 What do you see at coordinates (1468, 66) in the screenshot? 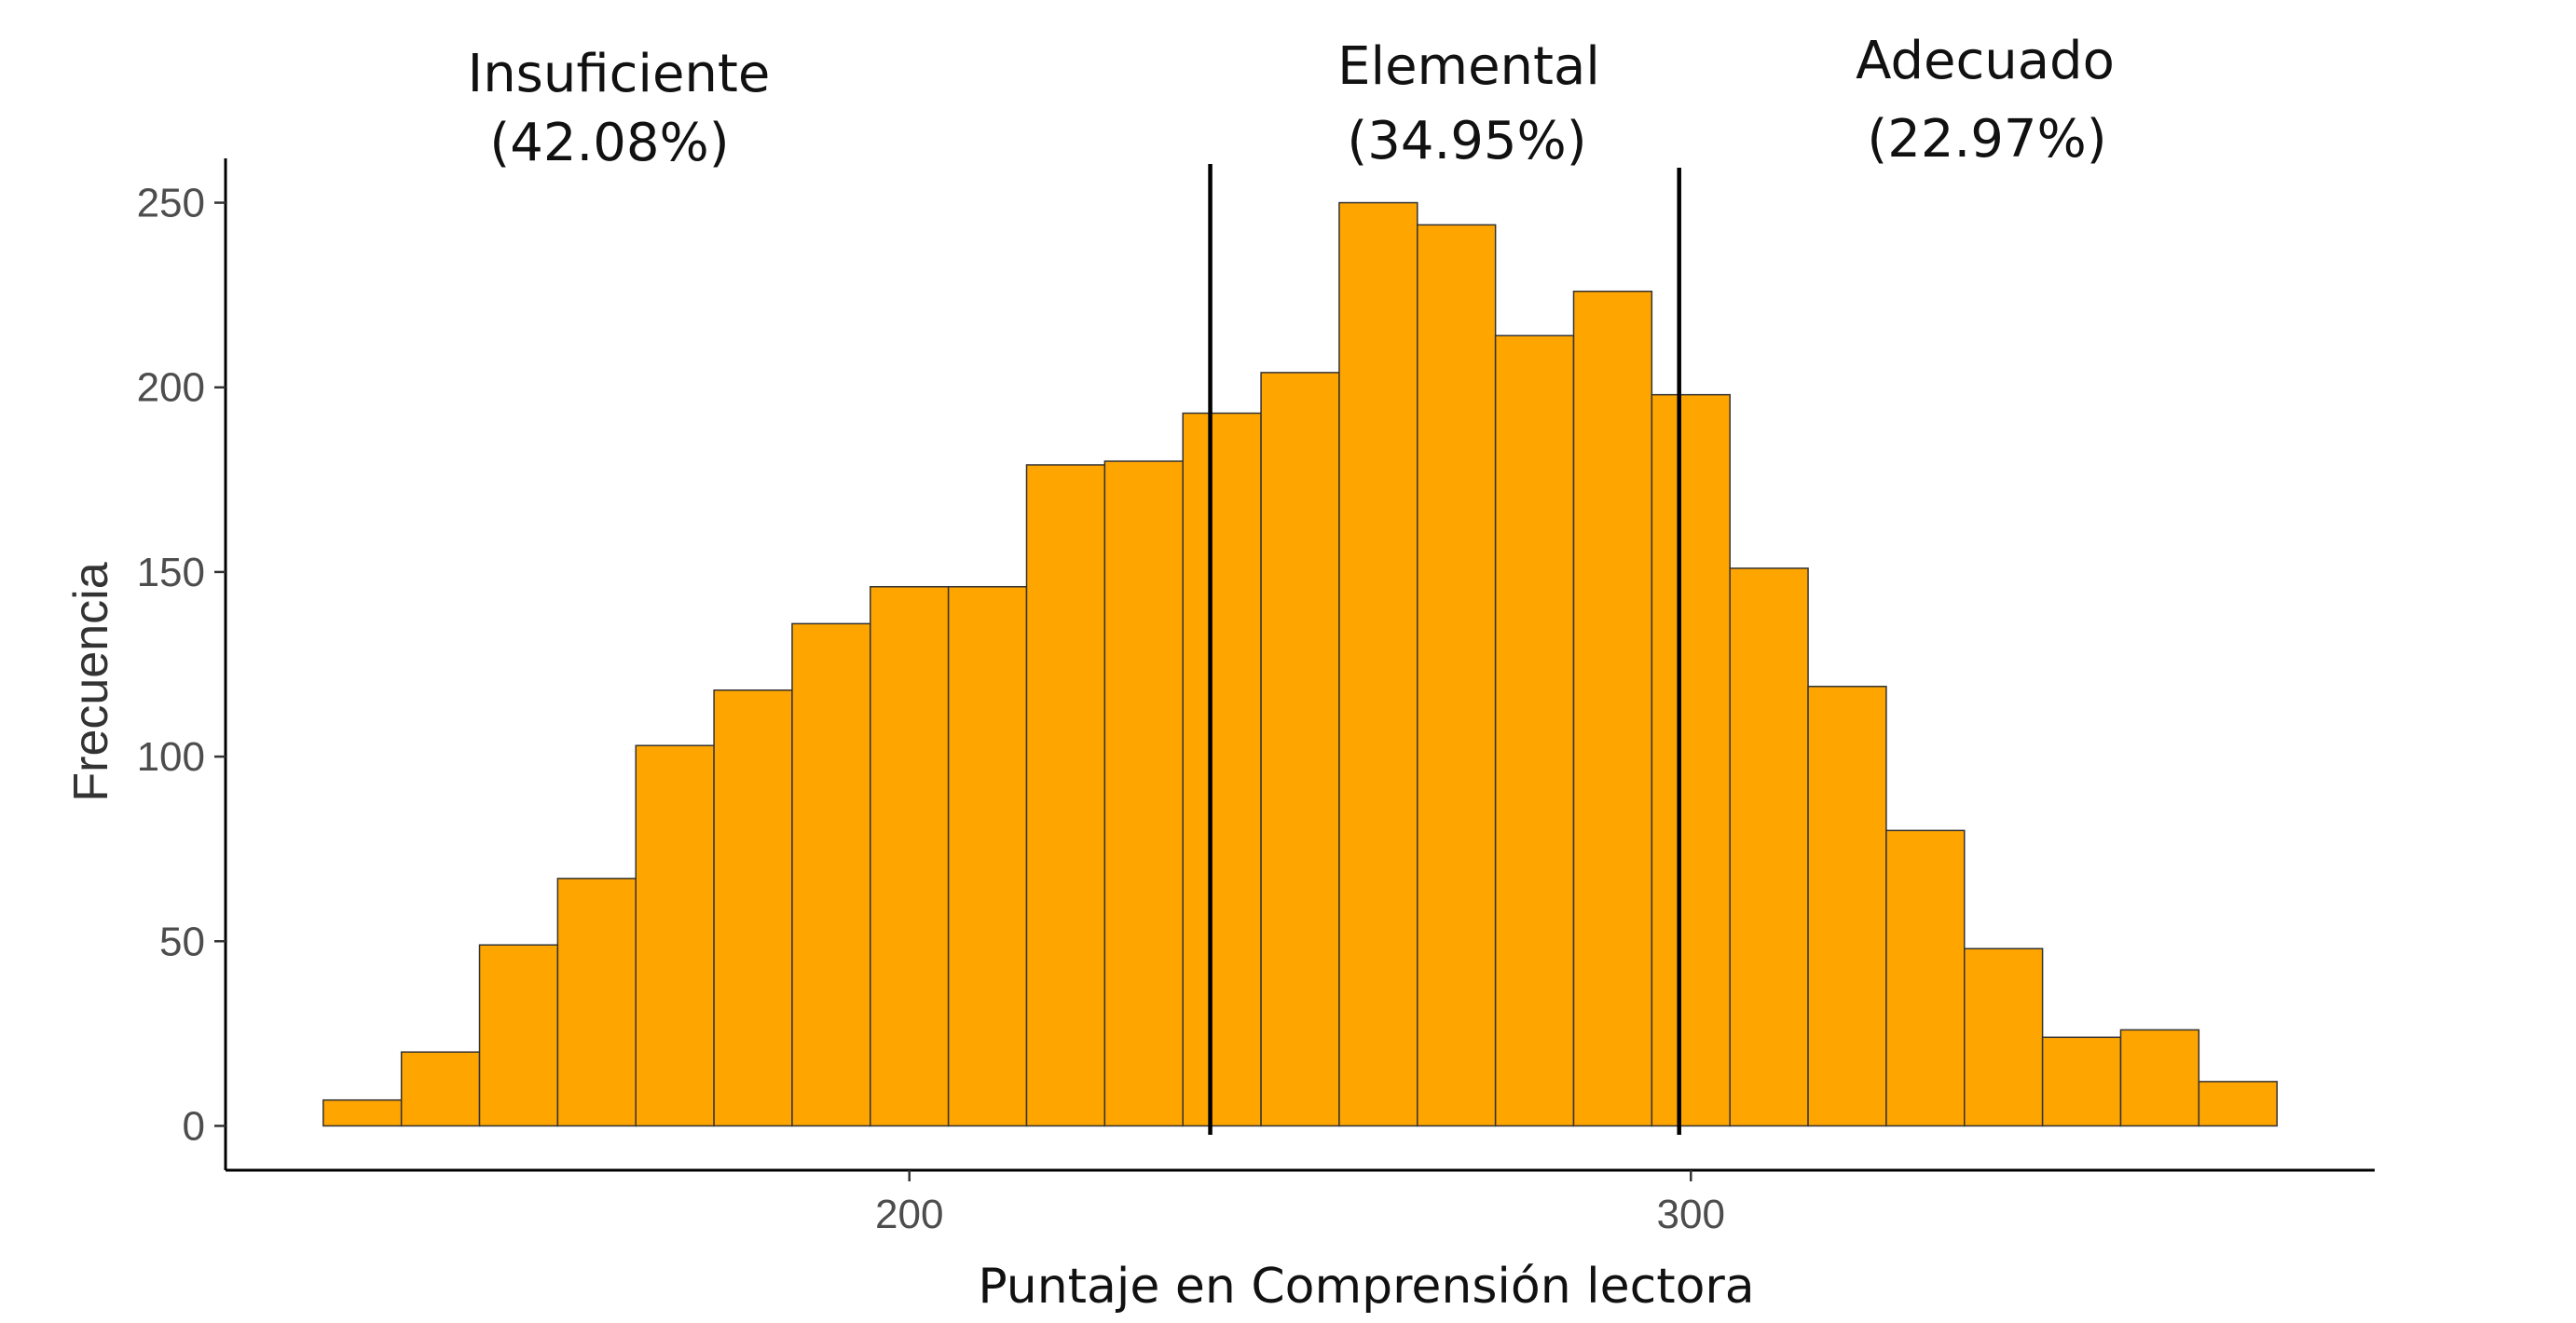
I see `region-label-elemental: Elemental` at bounding box center [1468, 66].